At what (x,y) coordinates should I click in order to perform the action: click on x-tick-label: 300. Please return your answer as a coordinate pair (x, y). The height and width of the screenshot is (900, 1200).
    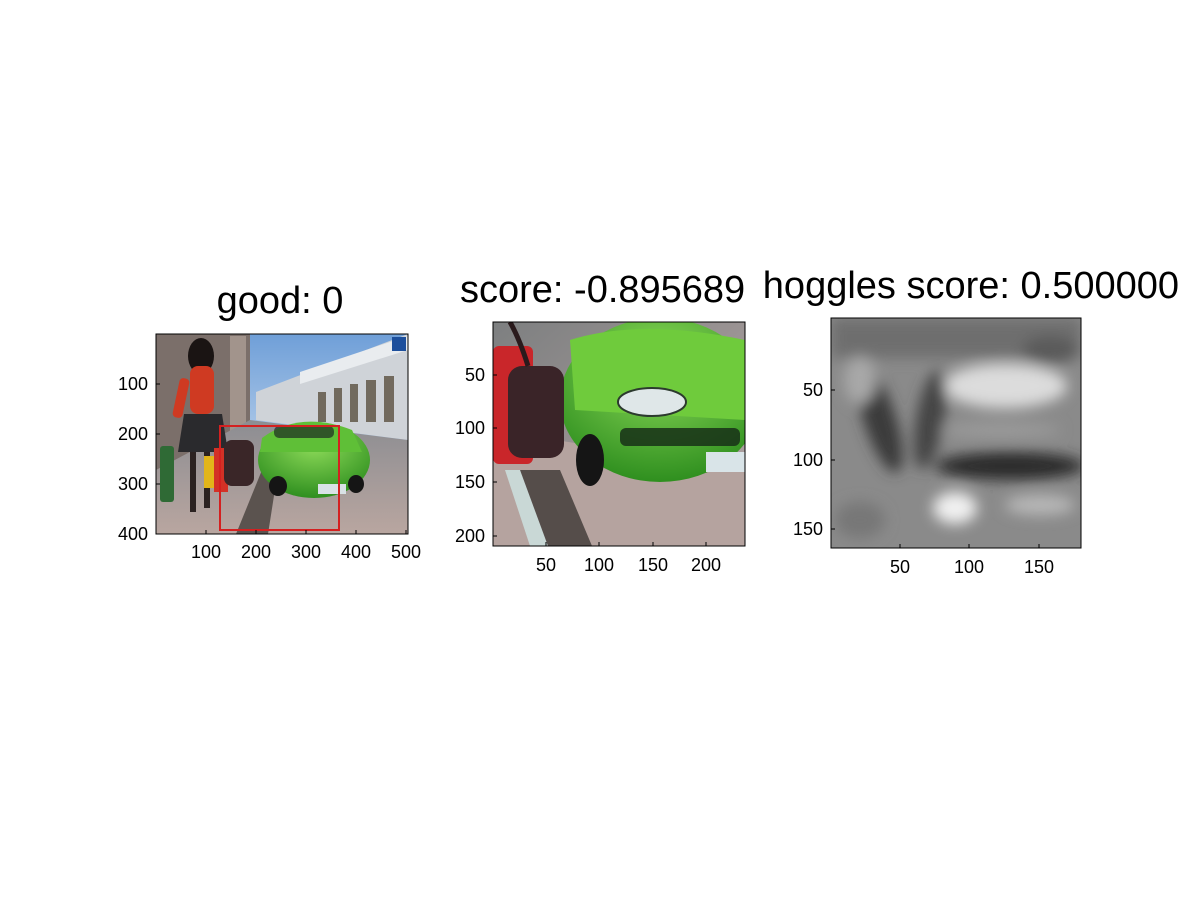
    Looking at the image, I should click on (306, 552).